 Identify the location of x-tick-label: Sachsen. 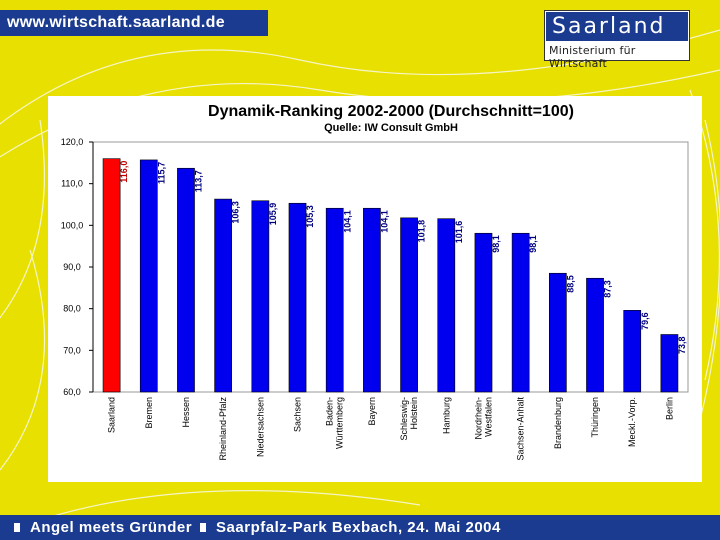
(298, 414).